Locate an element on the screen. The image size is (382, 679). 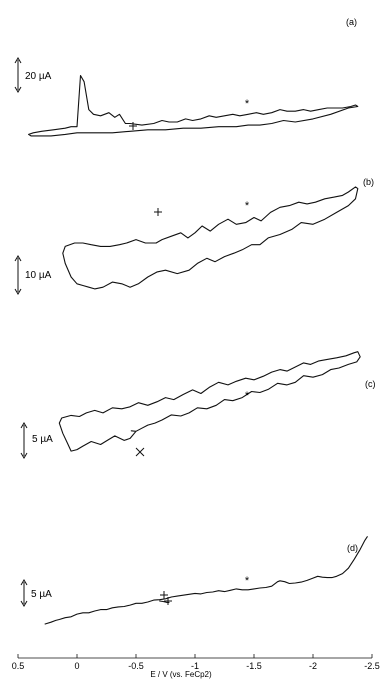
x-tick-label: -2.5 is located at coordinates (372, 666).